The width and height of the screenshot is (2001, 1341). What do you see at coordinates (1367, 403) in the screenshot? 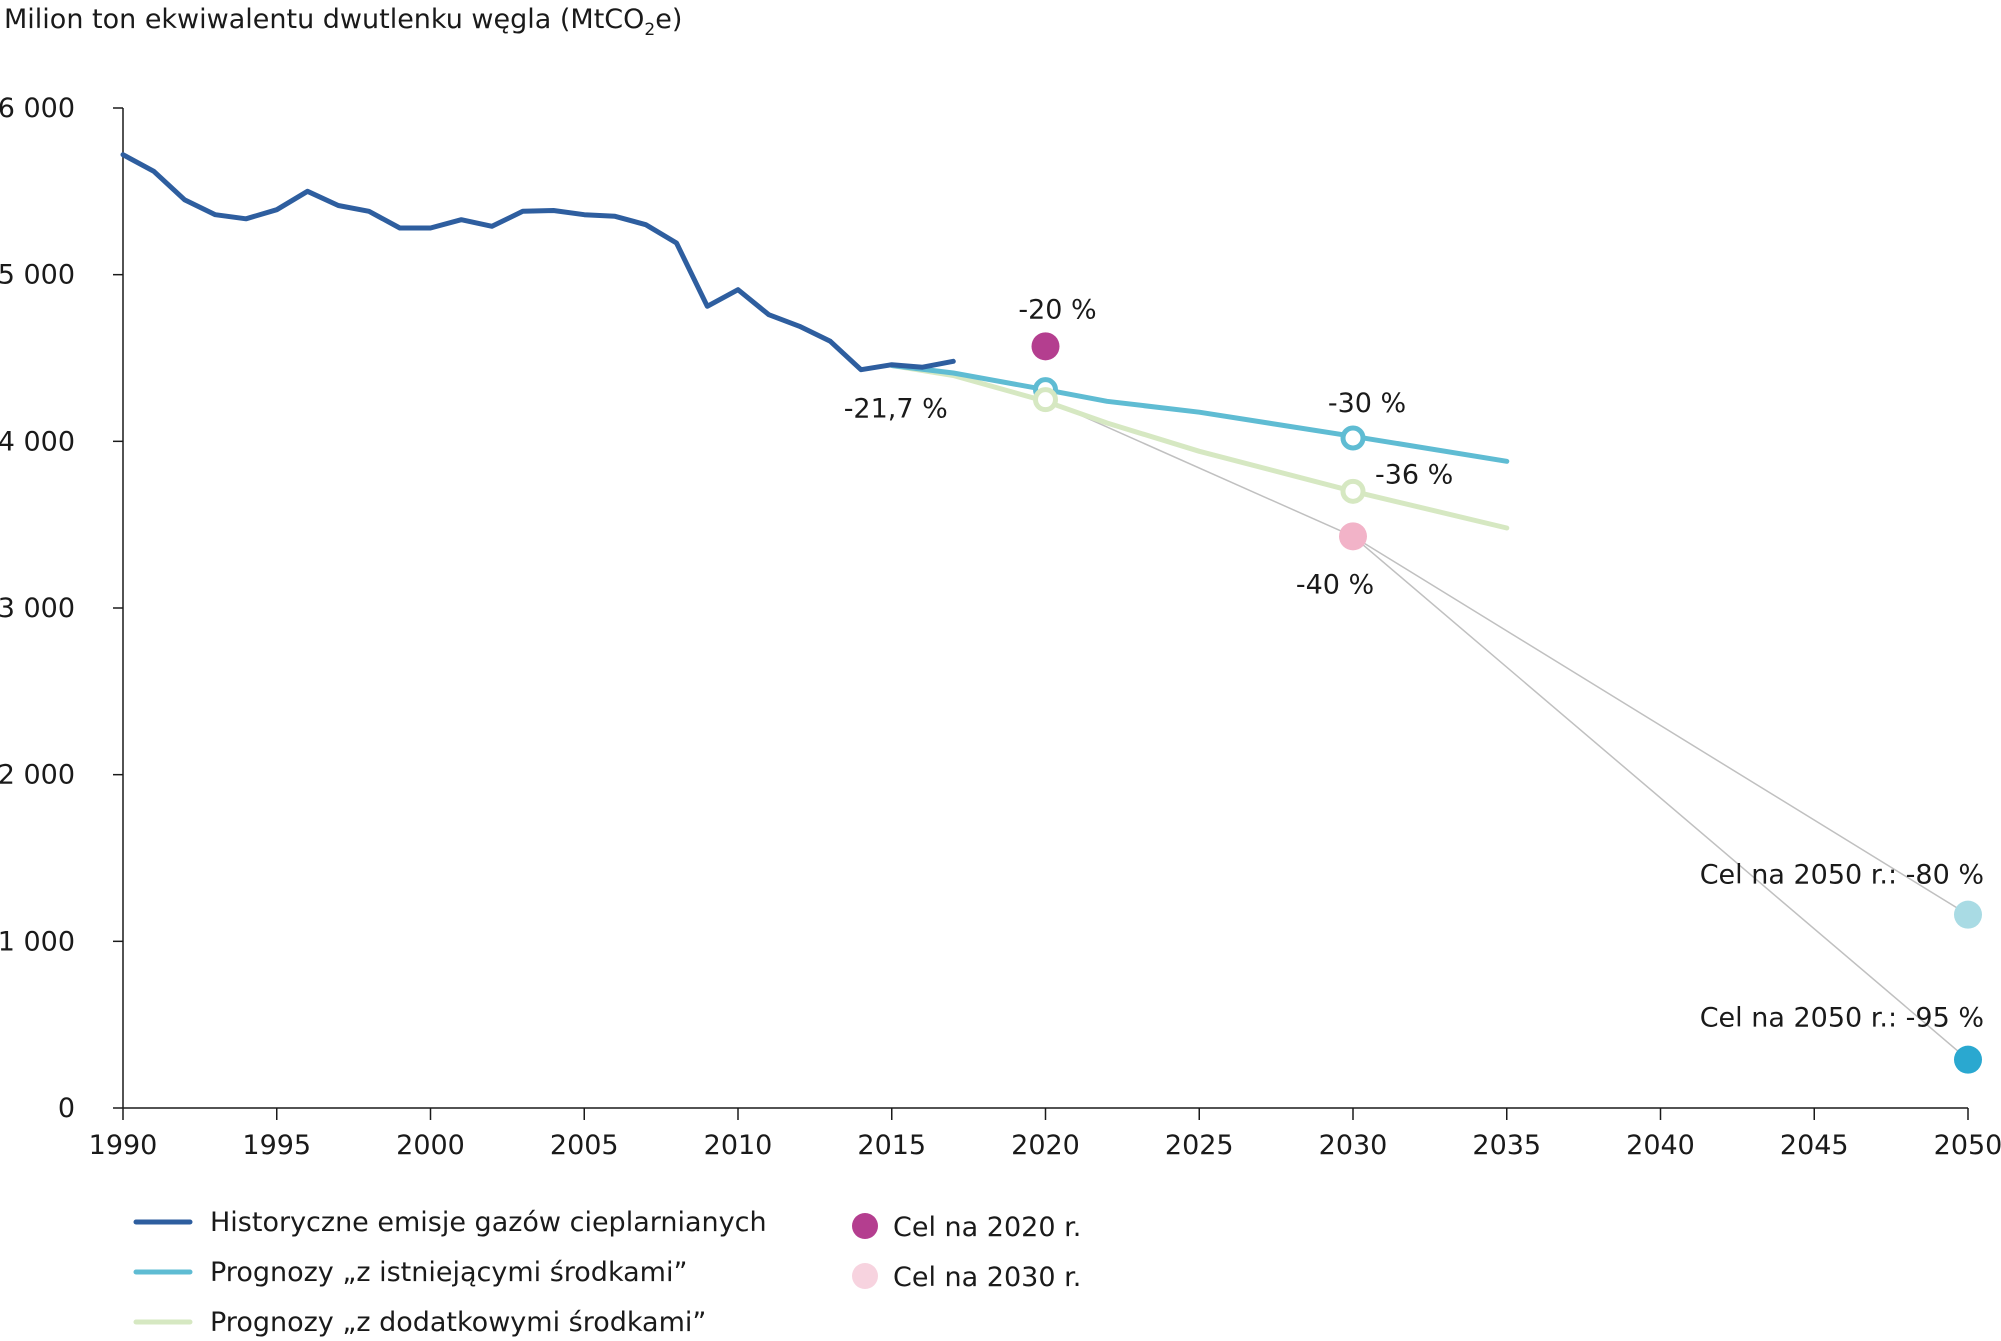
I see `projection-existing-2030-label: -30 %` at bounding box center [1367, 403].